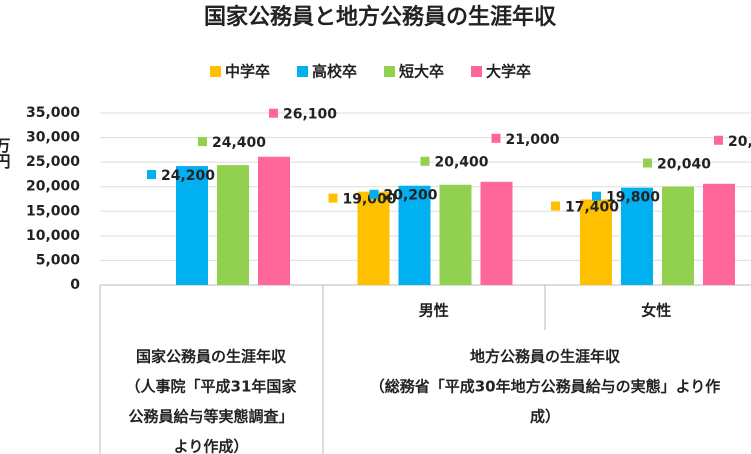  I want to click on y-tick-label: 15,000, so click(53, 211).